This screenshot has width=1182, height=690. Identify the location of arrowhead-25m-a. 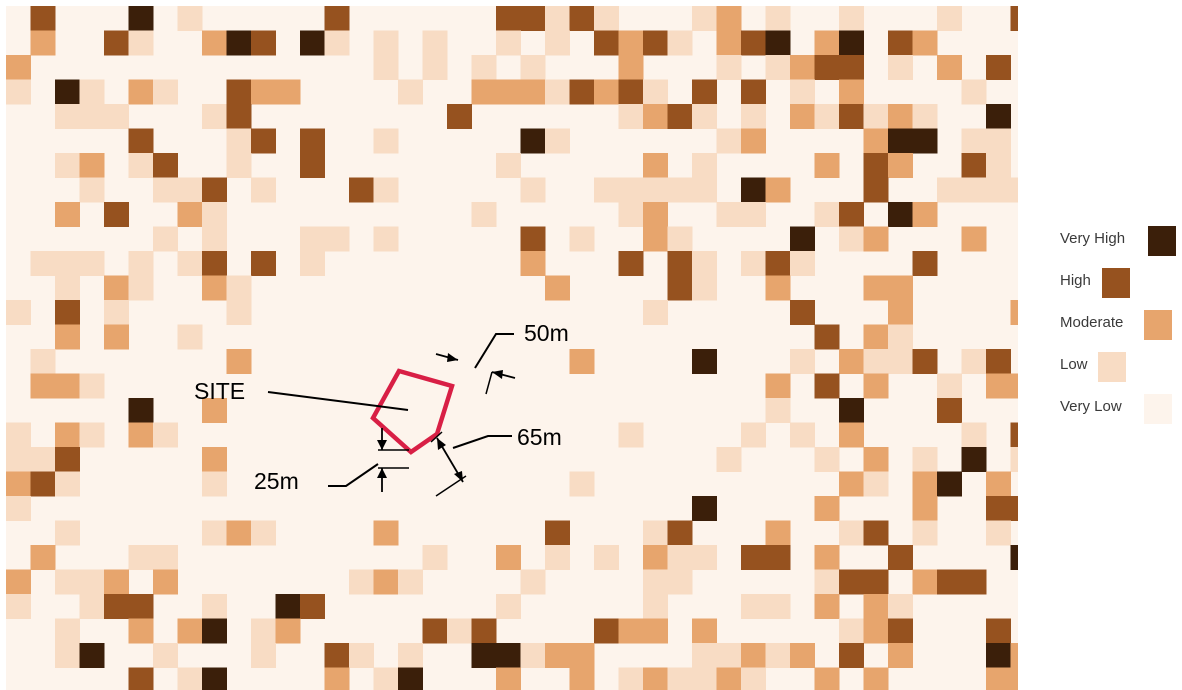
(382, 445).